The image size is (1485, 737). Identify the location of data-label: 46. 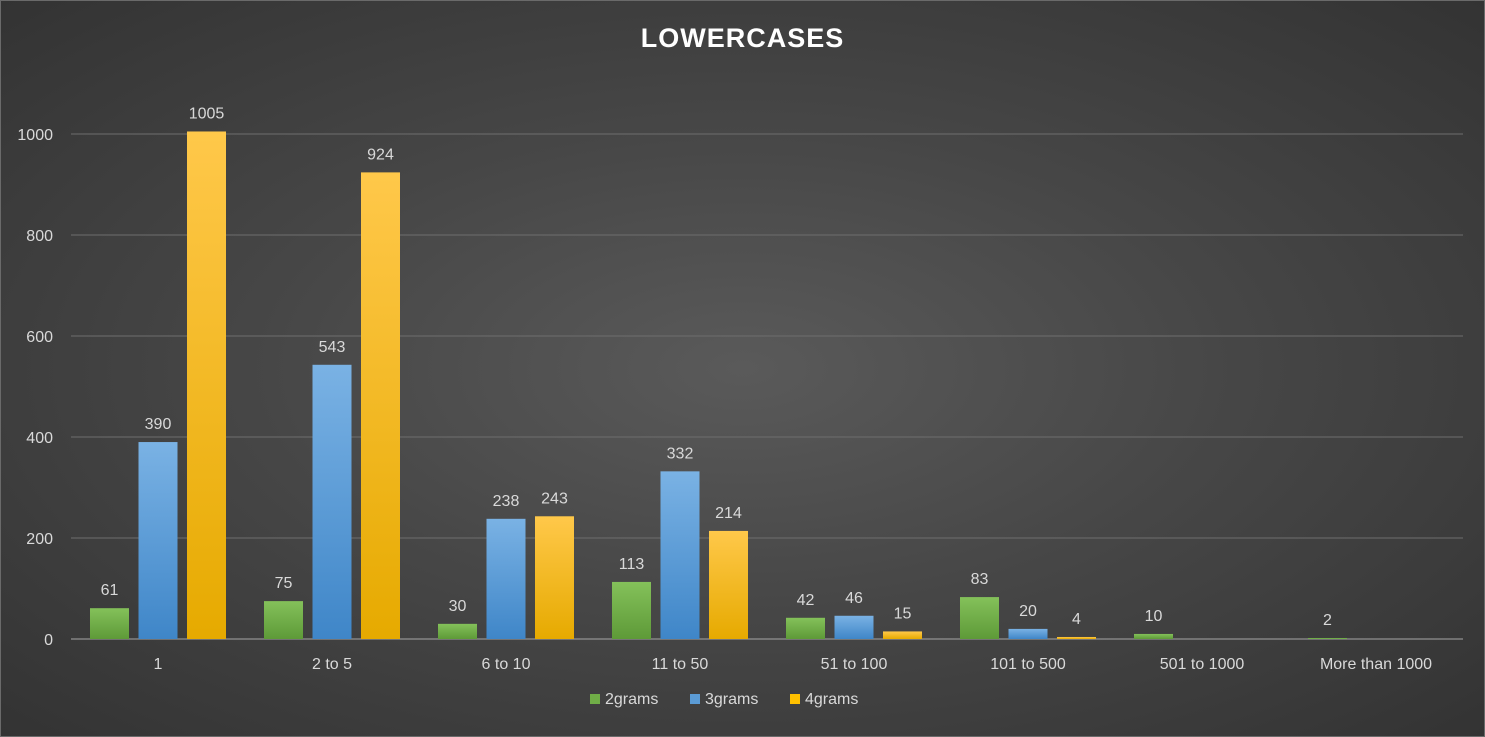
(854, 598).